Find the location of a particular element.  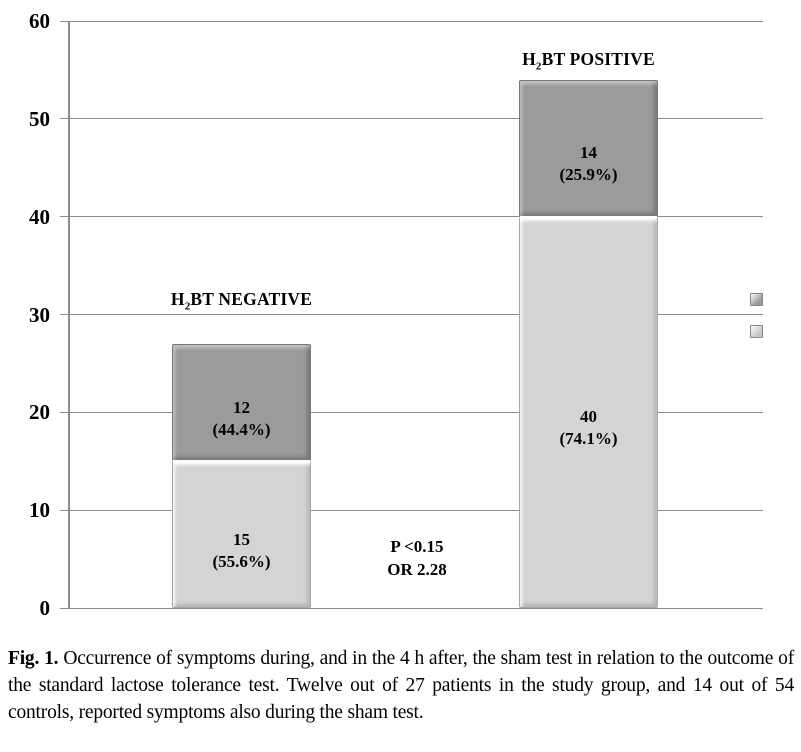

stat-annotation: P <0.15 OR 2.28 is located at coordinates (417, 558).